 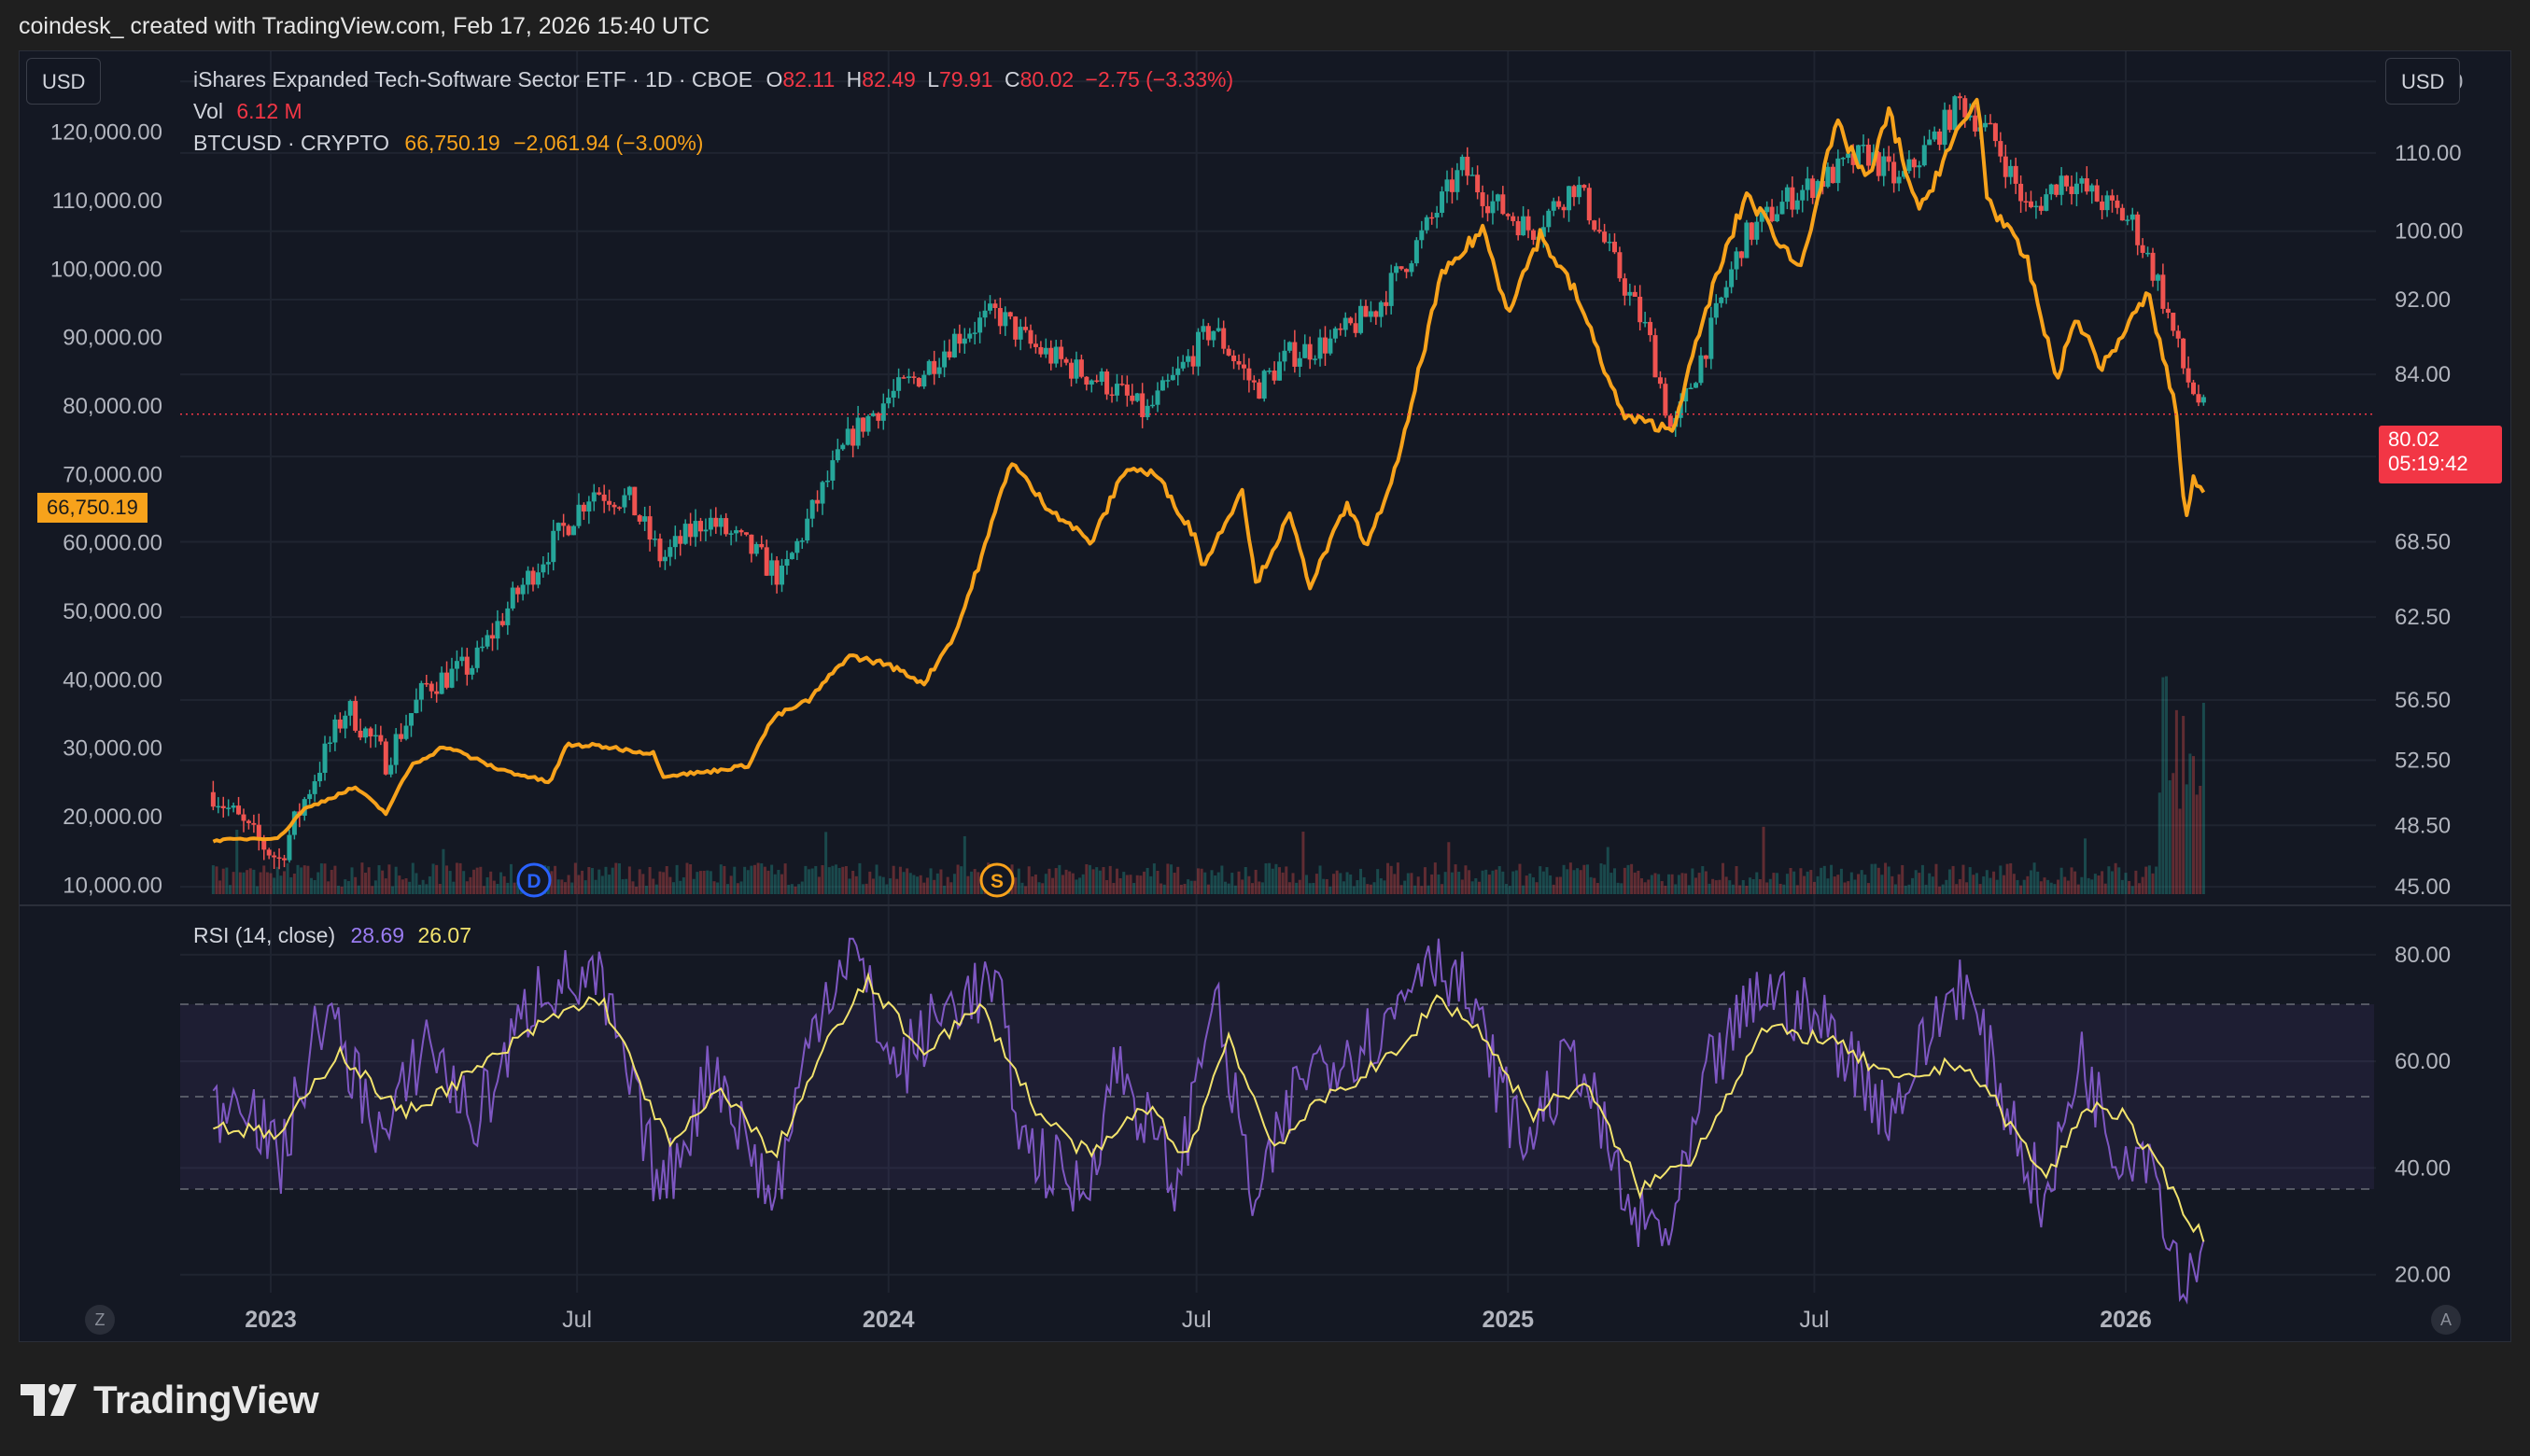 What do you see at coordinates (2446, 1320) in the screenshot?
I see `auto-scale-button: A` at bounding box center [2446, 1320].